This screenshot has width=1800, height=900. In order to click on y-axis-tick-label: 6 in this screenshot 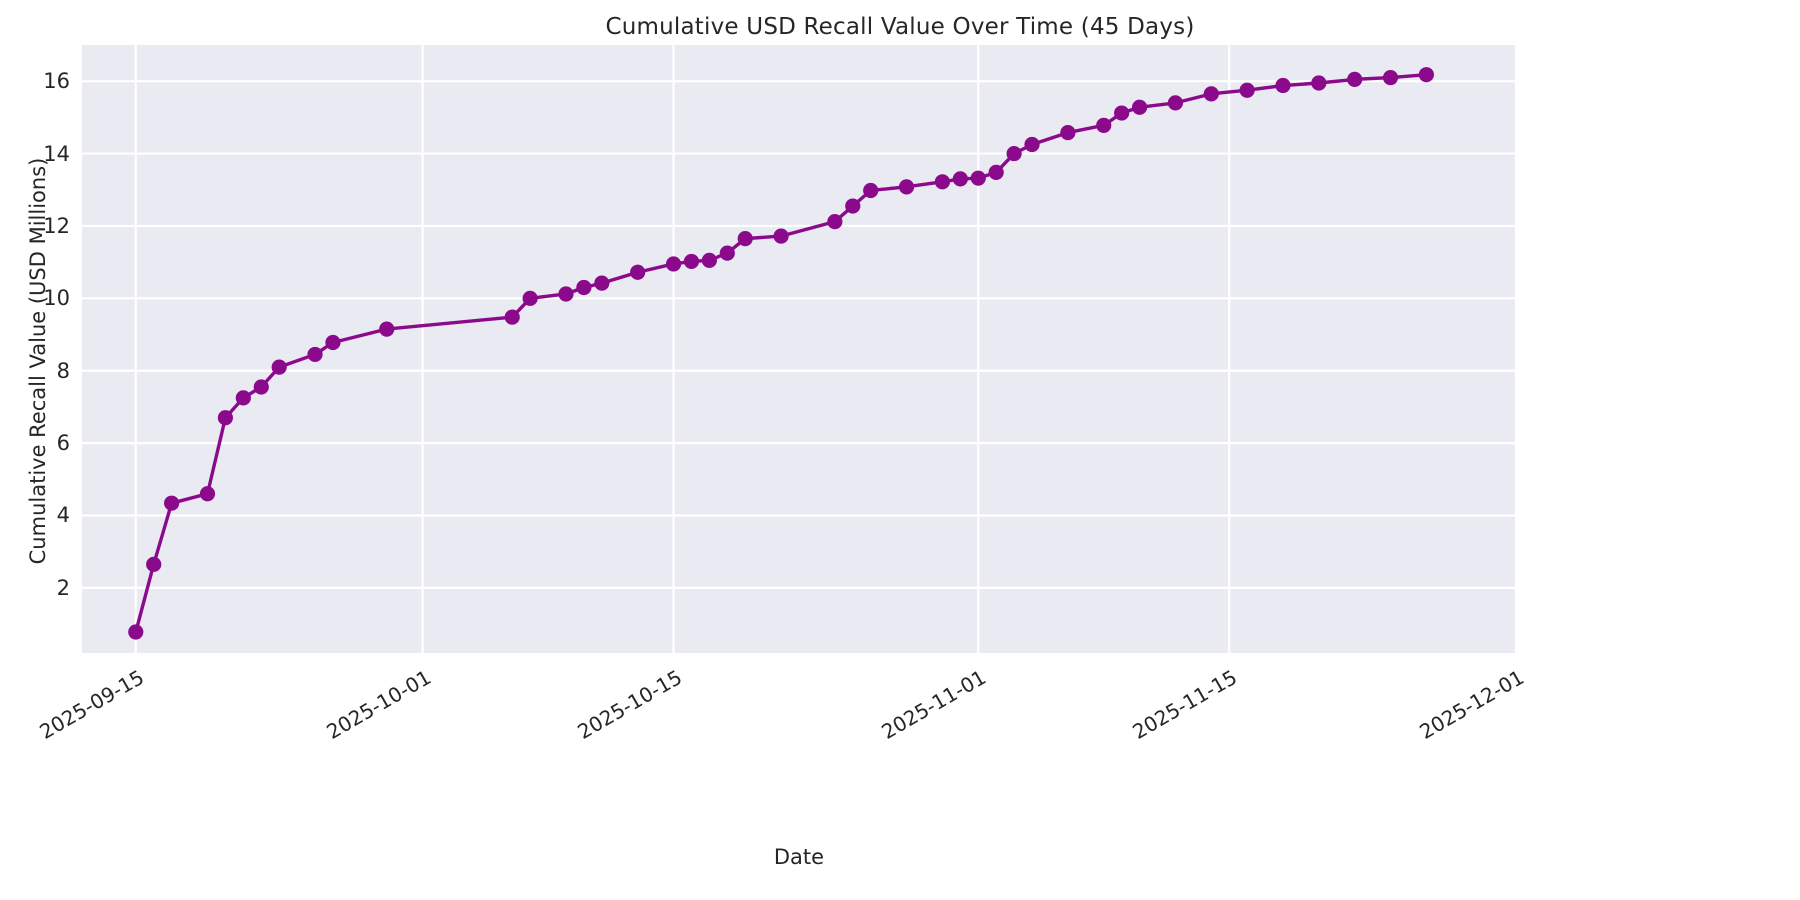, I will do `click(63, 443)`.